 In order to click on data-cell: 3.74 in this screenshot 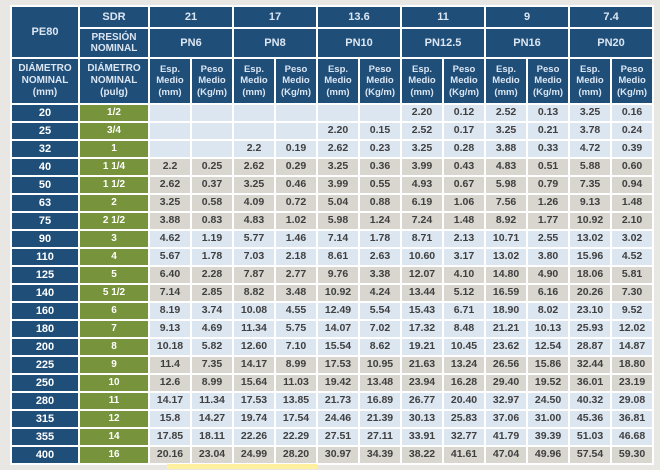, I will do `click(212, 311)`.